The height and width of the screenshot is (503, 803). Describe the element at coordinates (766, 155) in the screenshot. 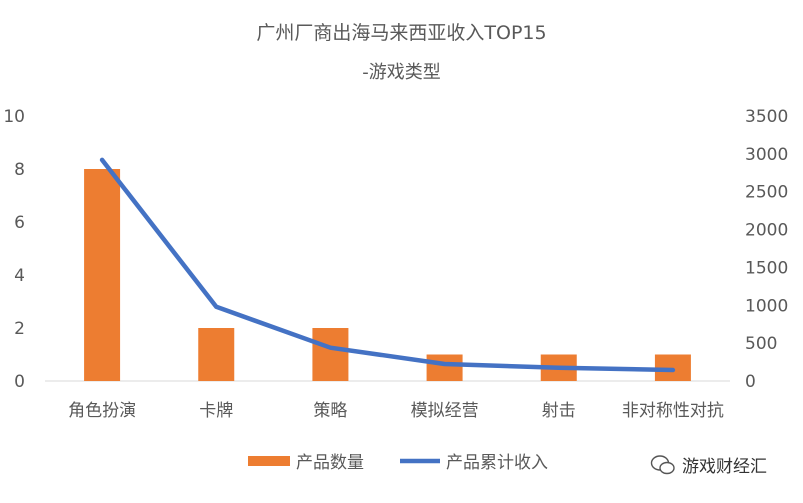

I see `right-tick-label: 3000` at that location.